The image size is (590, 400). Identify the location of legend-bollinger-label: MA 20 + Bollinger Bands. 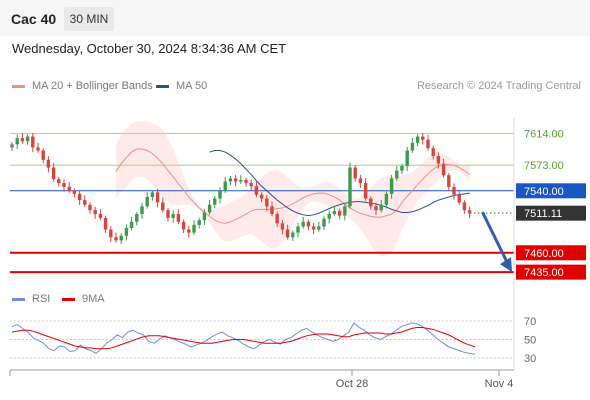
(92, 86).